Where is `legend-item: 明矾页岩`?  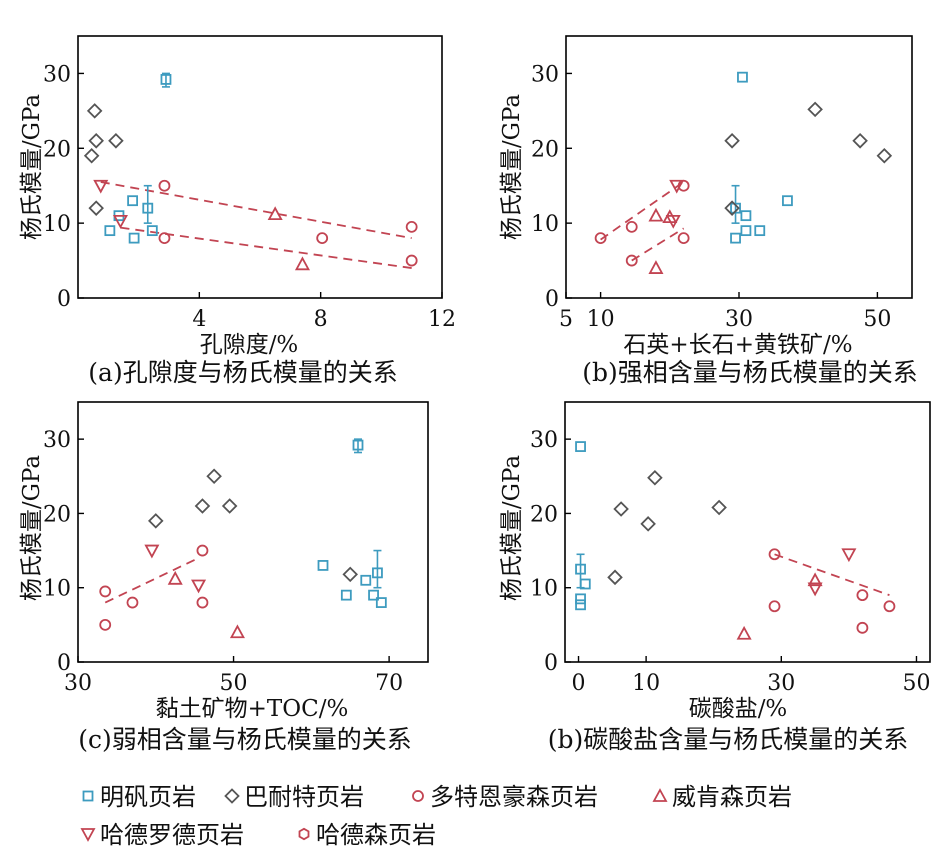
legend-item: 明矾页岩 is located at coordinates (139, 797).